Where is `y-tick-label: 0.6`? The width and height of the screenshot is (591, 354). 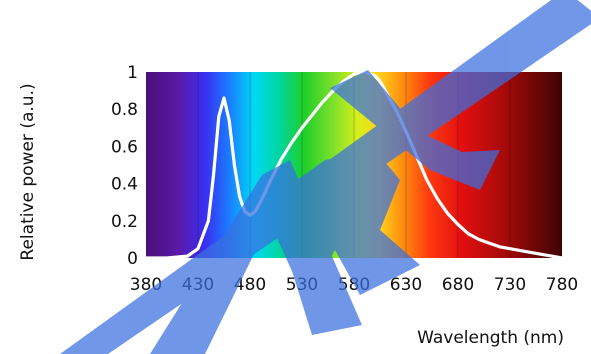
y-tick-label: 0.6 is located at coordinates (124, 147).